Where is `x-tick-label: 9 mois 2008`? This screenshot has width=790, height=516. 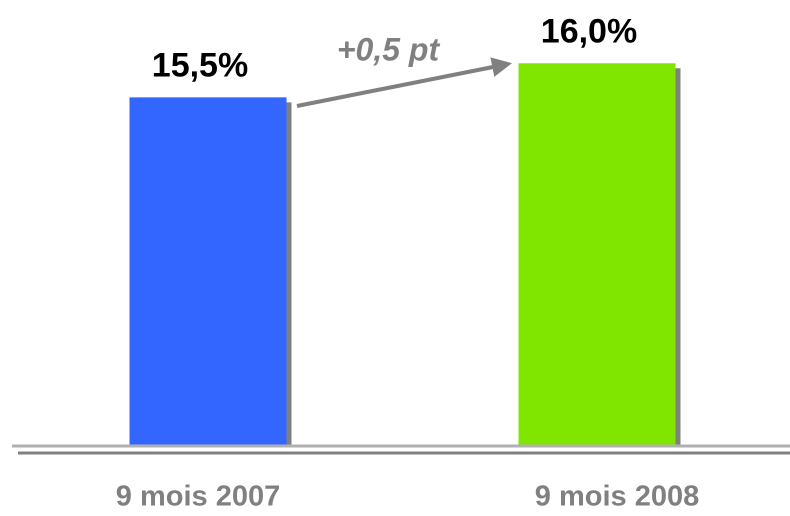 x-tick-label: 9 mois 2008 is located at coordinates (617, 497).